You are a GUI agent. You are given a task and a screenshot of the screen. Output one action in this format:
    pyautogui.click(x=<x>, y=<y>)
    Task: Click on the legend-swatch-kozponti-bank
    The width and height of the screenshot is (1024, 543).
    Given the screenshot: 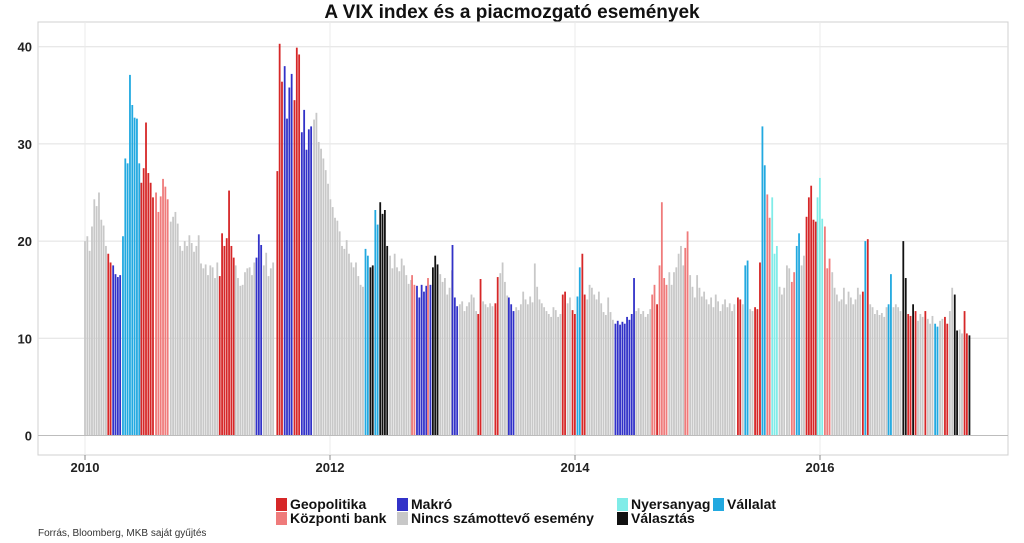 What is the action you would take?
    pyautogui.click(x=281, y=518)
    